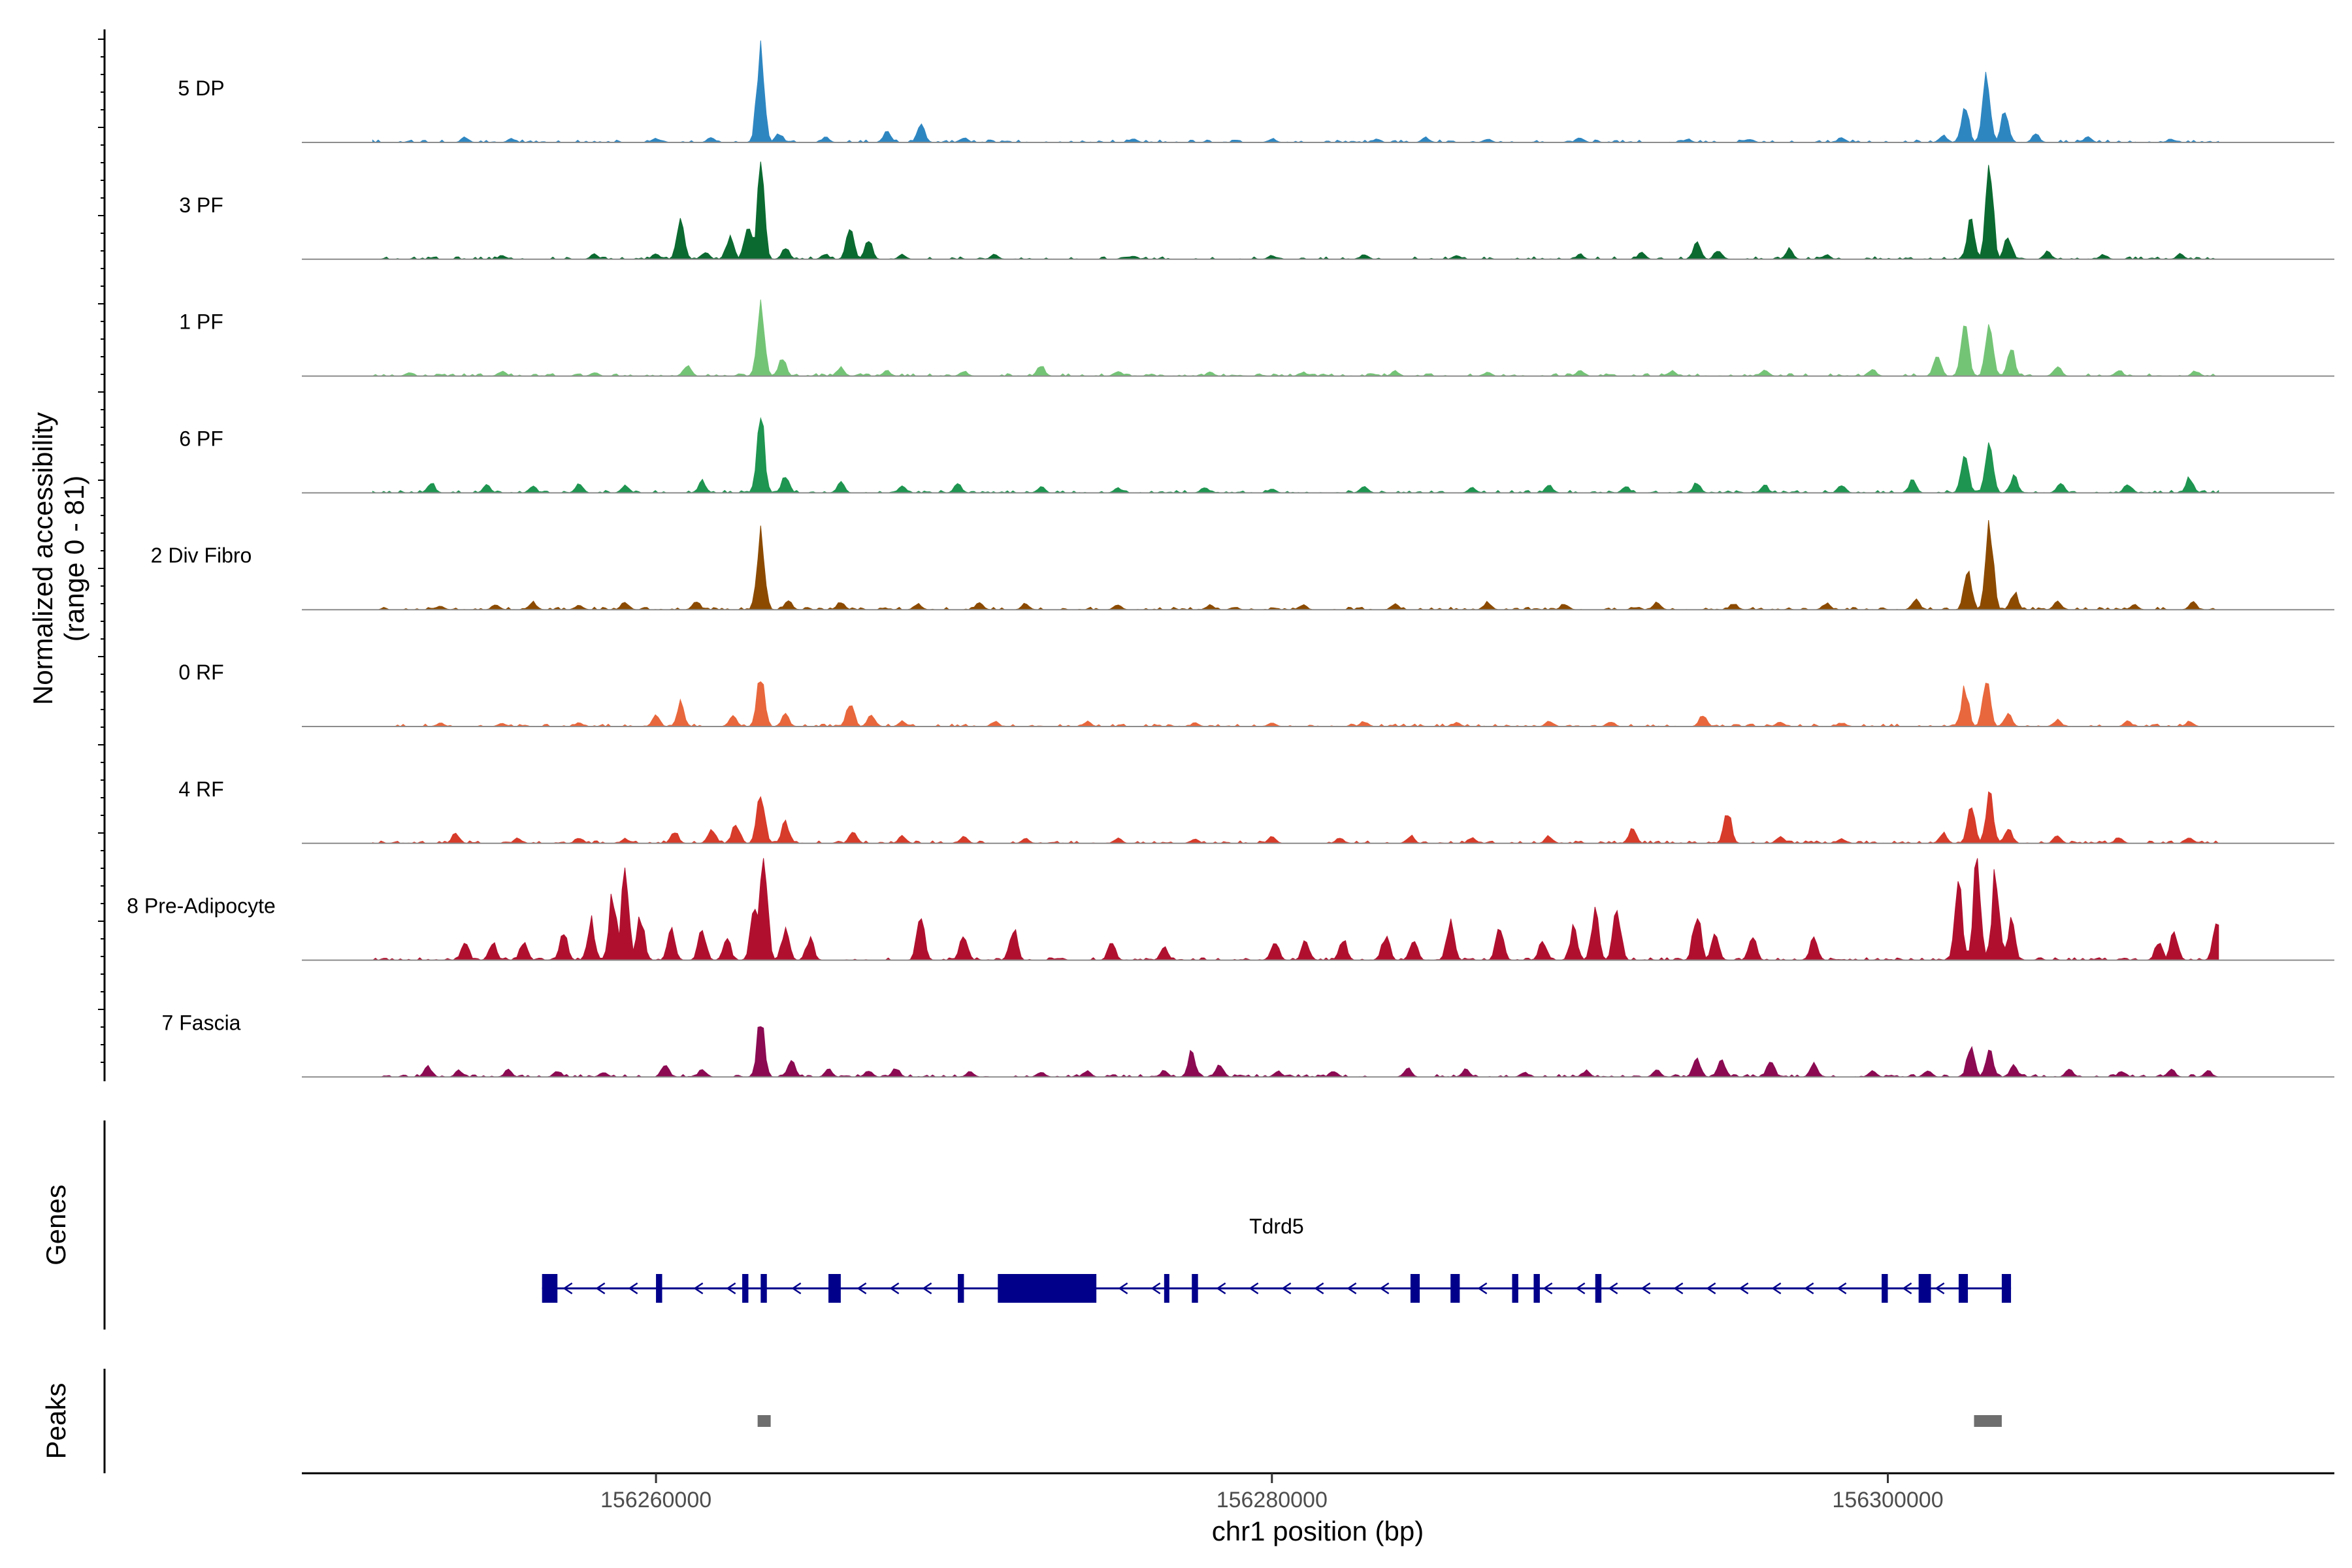 The height and width of the screenshot is (1568, 2352). I want to click on peaks-panel: Peaks, so click(1021, 1421).